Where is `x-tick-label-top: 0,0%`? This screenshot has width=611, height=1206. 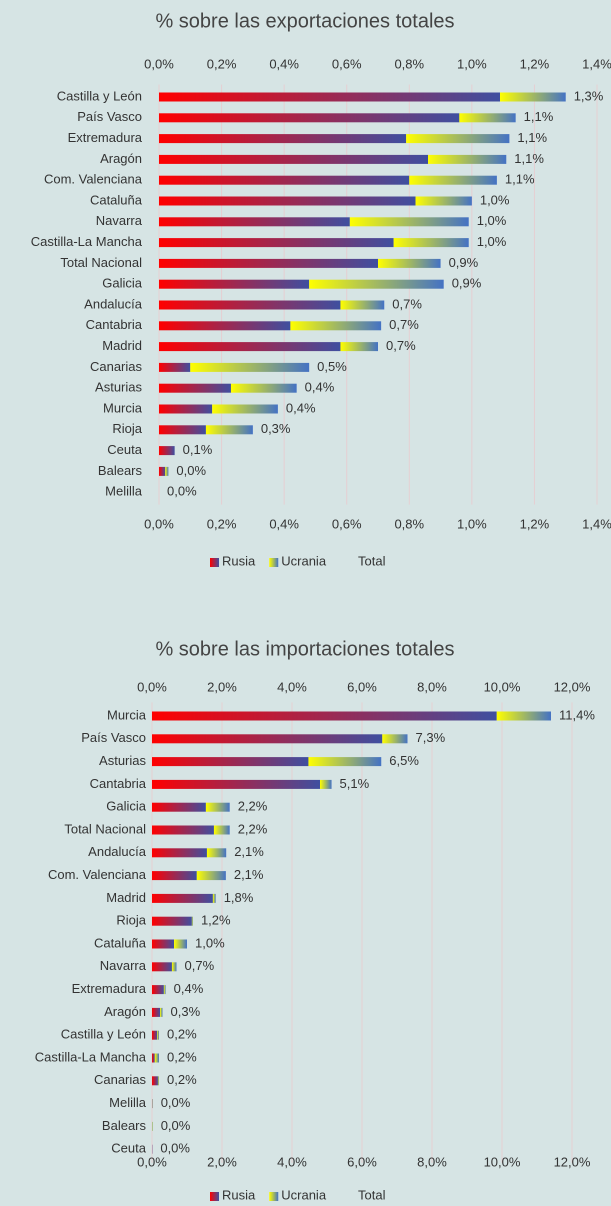 x-tick-label-top: 0,0% is located at coordinates (159, 63).